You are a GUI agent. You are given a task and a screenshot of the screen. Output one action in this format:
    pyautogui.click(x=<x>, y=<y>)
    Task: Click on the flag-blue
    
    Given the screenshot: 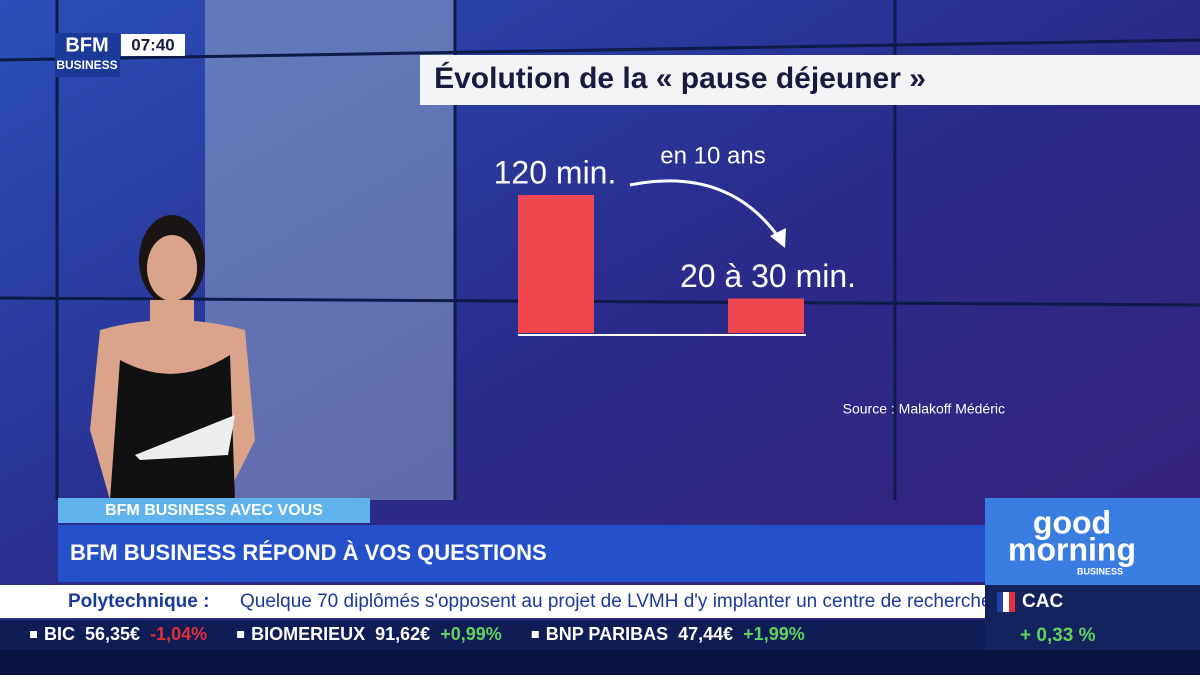 What is the action you would take?
    pyautogui.click(x=1000, y=602)
    